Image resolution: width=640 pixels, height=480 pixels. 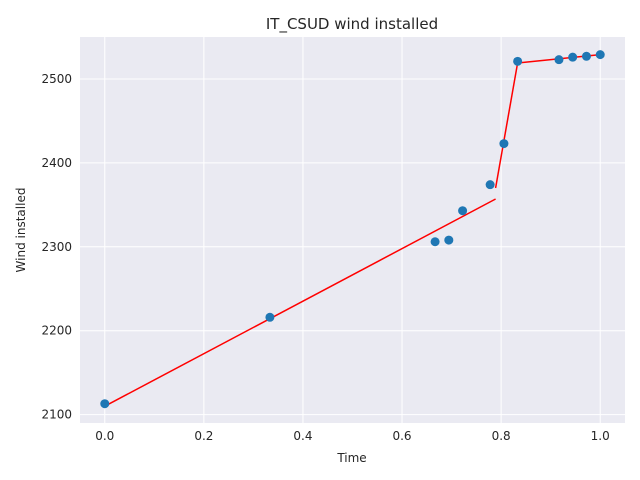 What do you see at coordinates (203, 436) in the screenshot?
I see `x-tick-label: 0.2` at bounding box center [203, 436].